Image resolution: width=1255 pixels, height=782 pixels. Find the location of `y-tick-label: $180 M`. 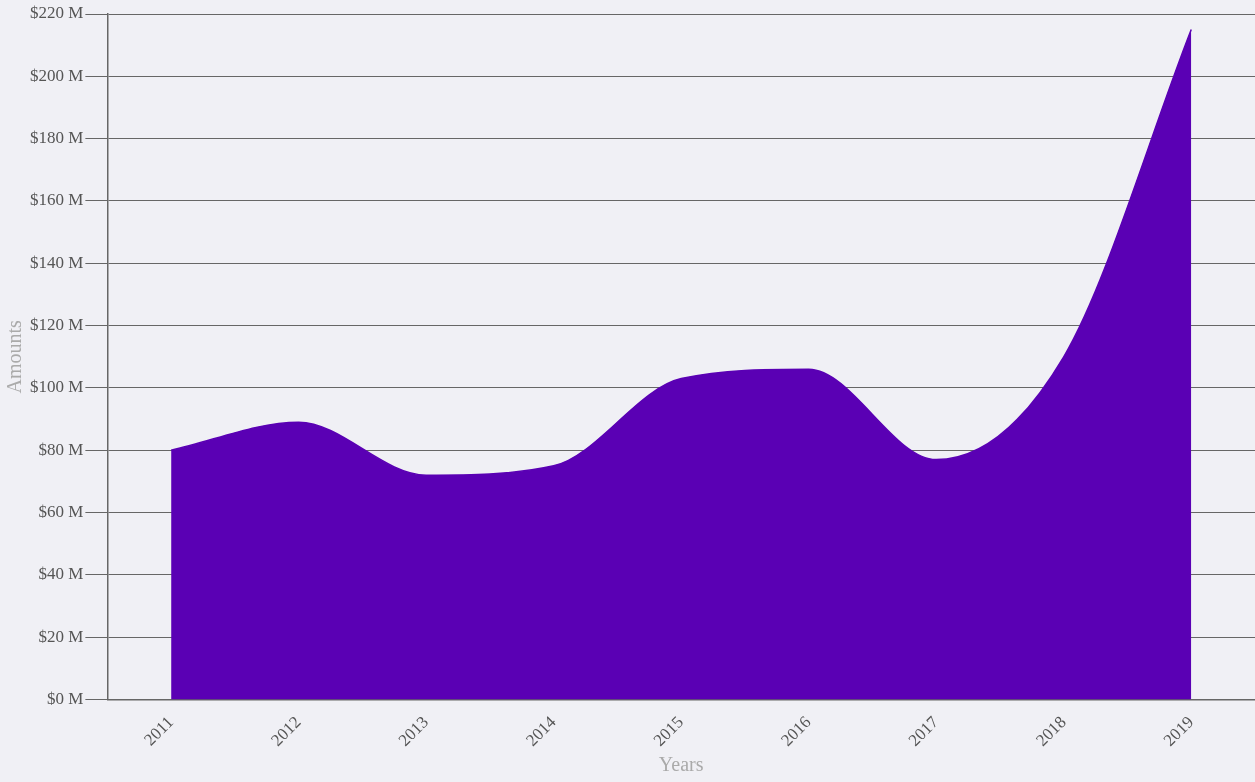

y-tick-label: $180 M is located at coordinates (56, 138).